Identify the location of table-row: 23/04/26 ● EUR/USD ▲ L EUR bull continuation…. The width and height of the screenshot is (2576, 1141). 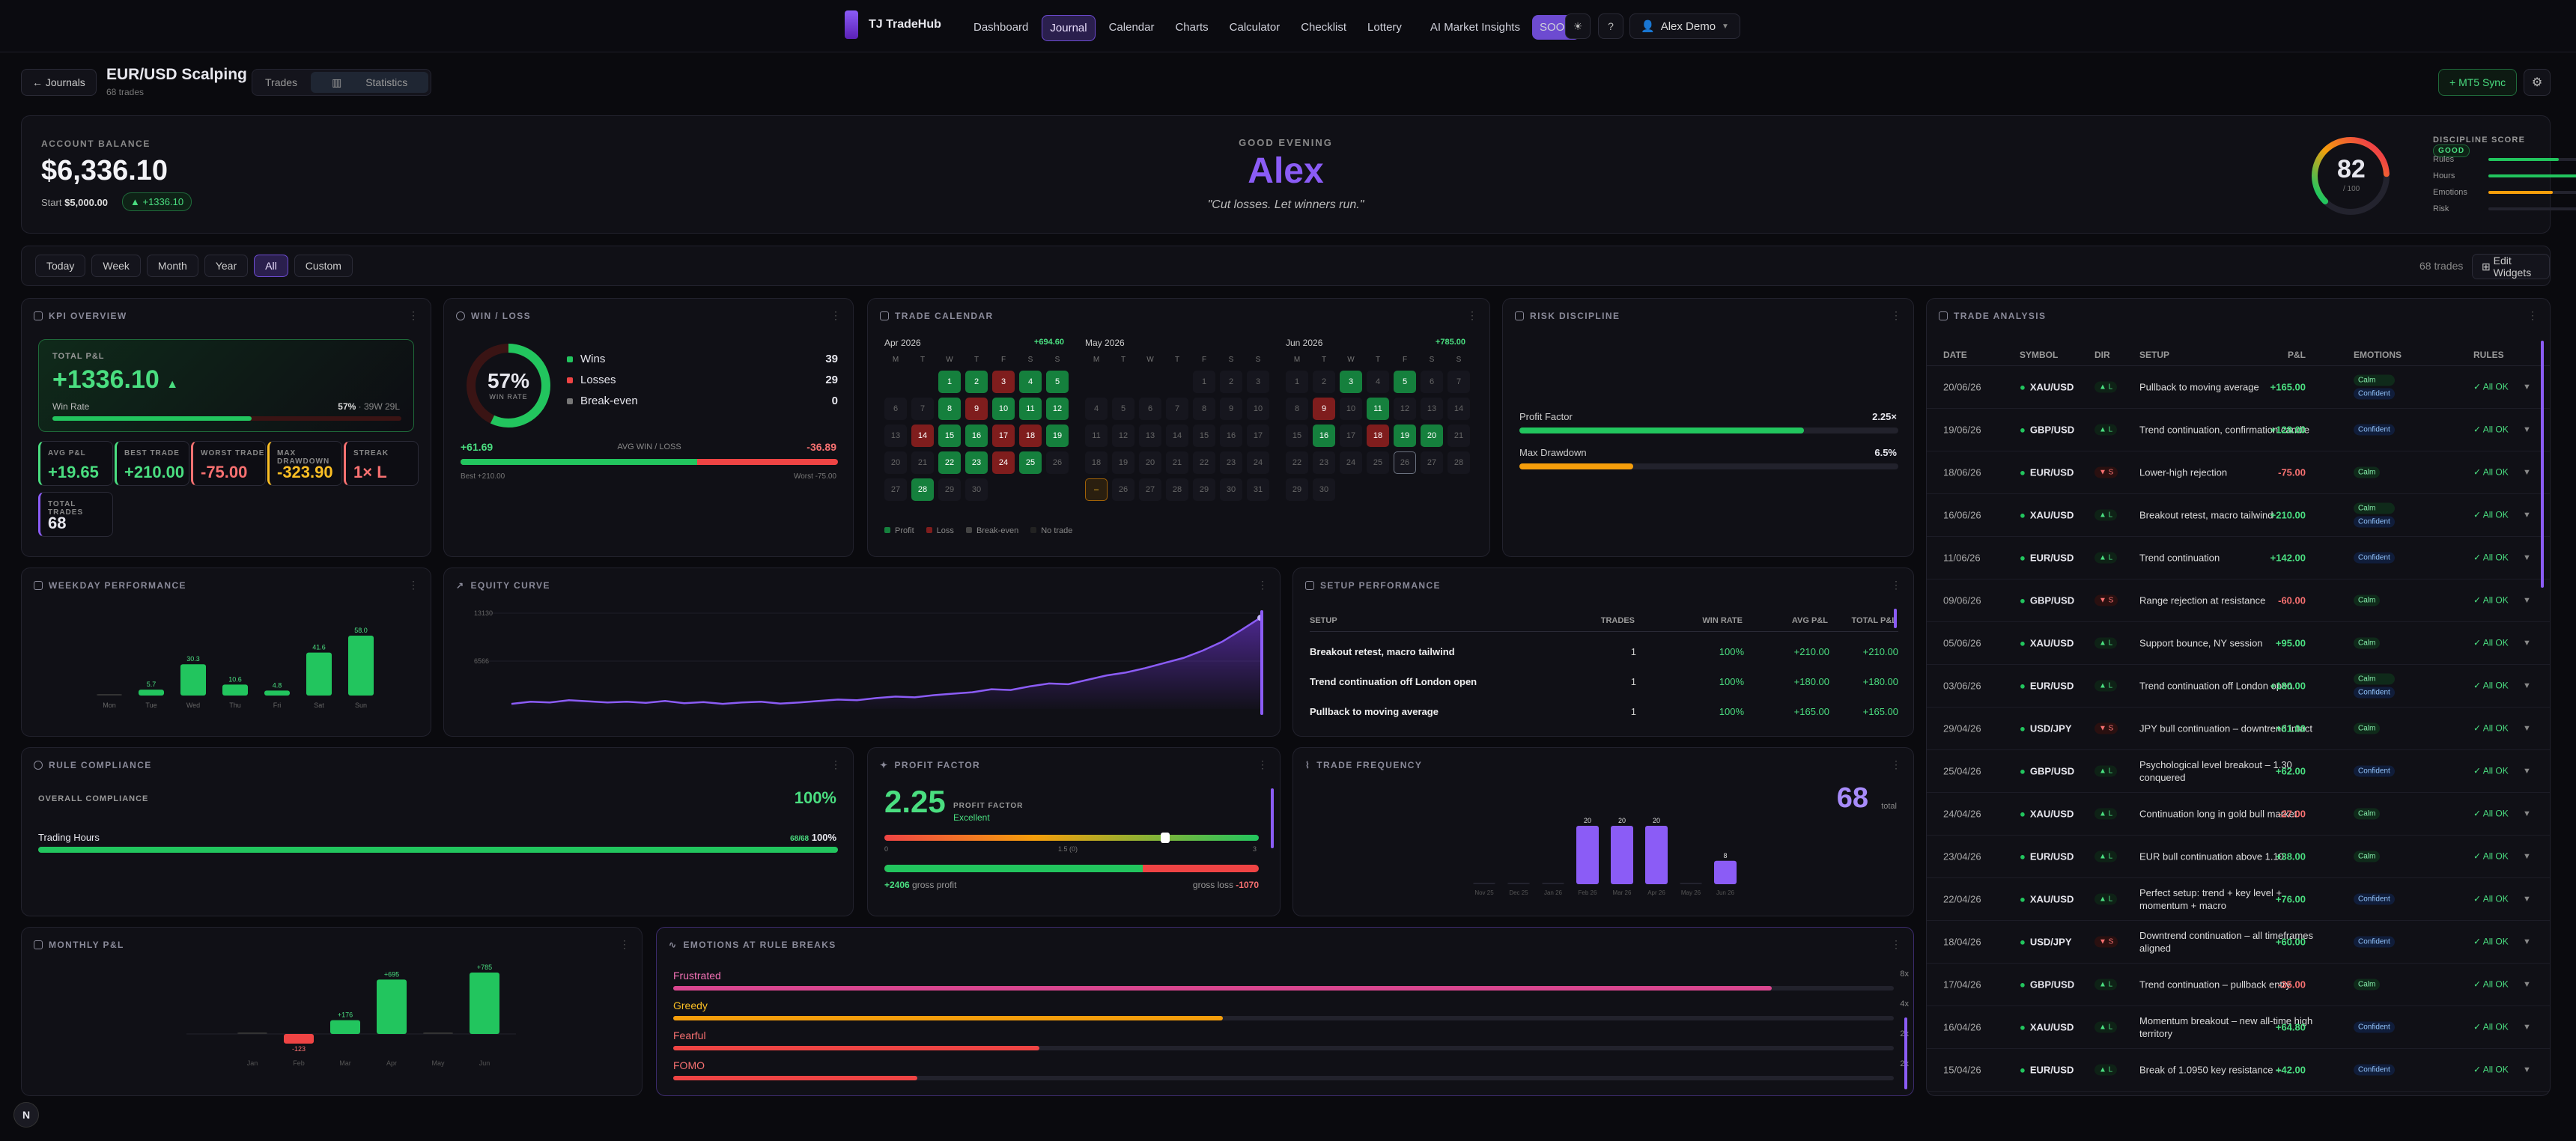
(2238, 857).